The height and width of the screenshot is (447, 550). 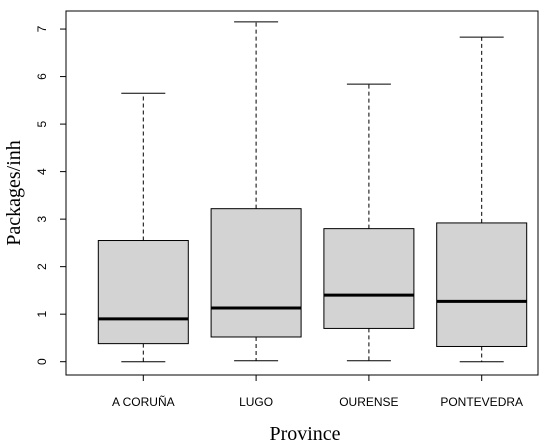 What do you see at coordinates (368, 402) in the screenshot?
I see `x-tick-label: OURENSE` at bounding box center [368, 402].